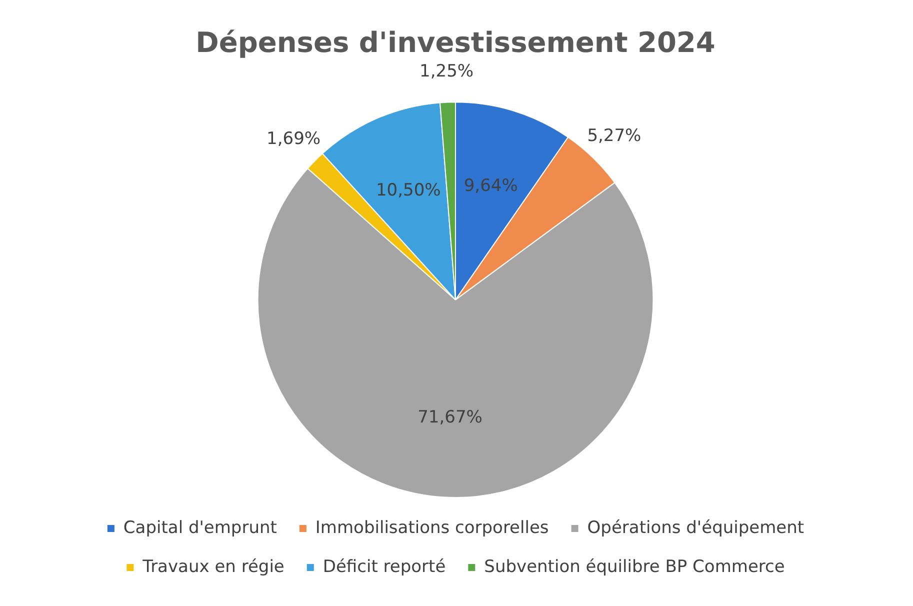 This screenshot has height=606, width=913. I want to click on chart-title: Dépenses d'investissement 2024, so click(456, 43).